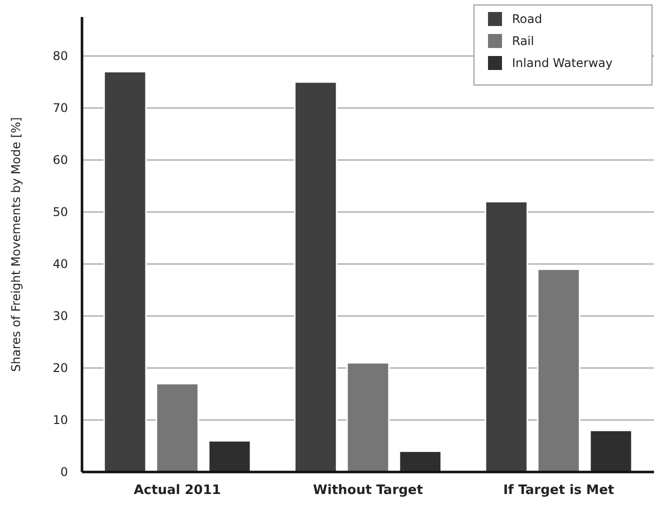 The image size is (662, 506). What do you see at coordinates (368, 490) in the screenshot?
I see `x-tick-label: Without Target` at bounding box center [368, 490].